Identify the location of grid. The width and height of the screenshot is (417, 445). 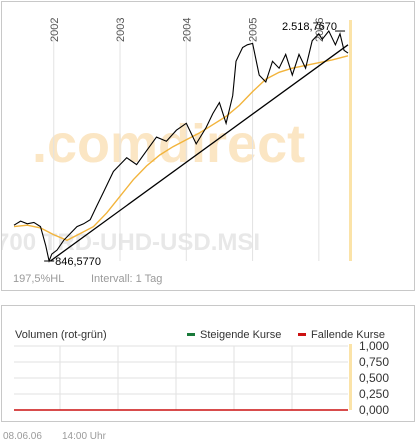
(182, 378).